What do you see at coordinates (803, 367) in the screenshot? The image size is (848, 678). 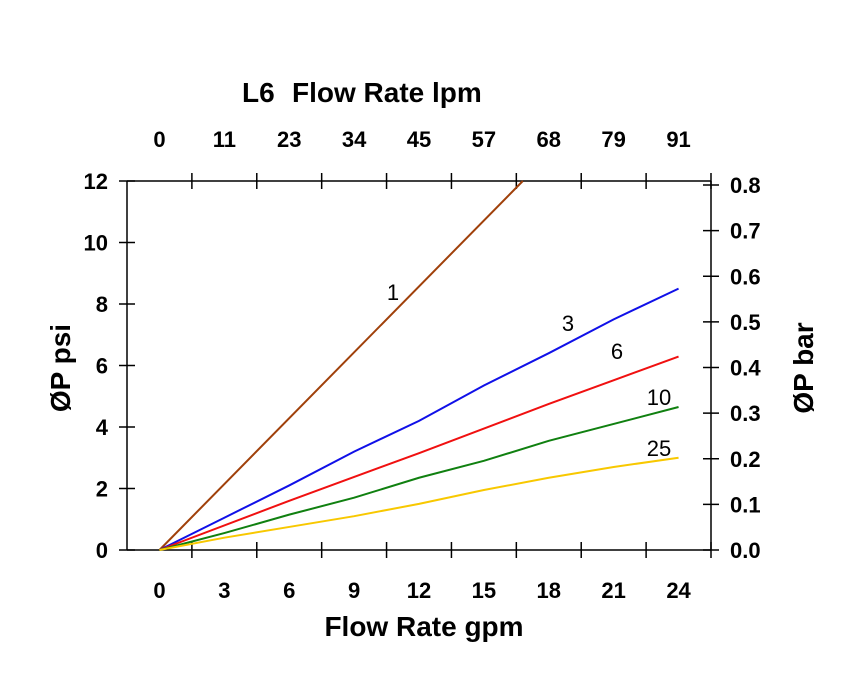 I see `y-right-axis-title: ØP bar` at bounding box center [803, 367].